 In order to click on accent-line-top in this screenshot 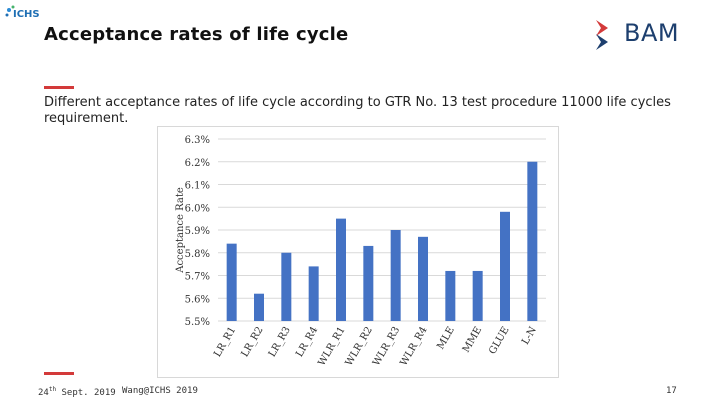, I will do `click(59, 87)`.